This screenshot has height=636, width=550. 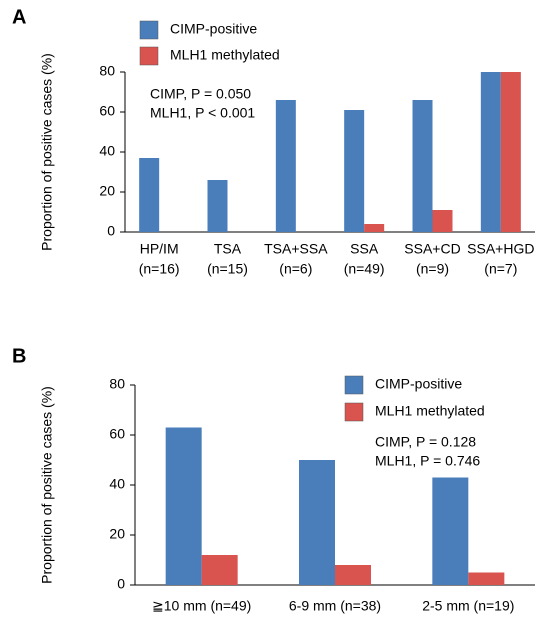 What do you see at coordinates (202, 113) in the screenshot?
I see `annotation: MLH1, P < 0.001` at bounding box center [202, 113].